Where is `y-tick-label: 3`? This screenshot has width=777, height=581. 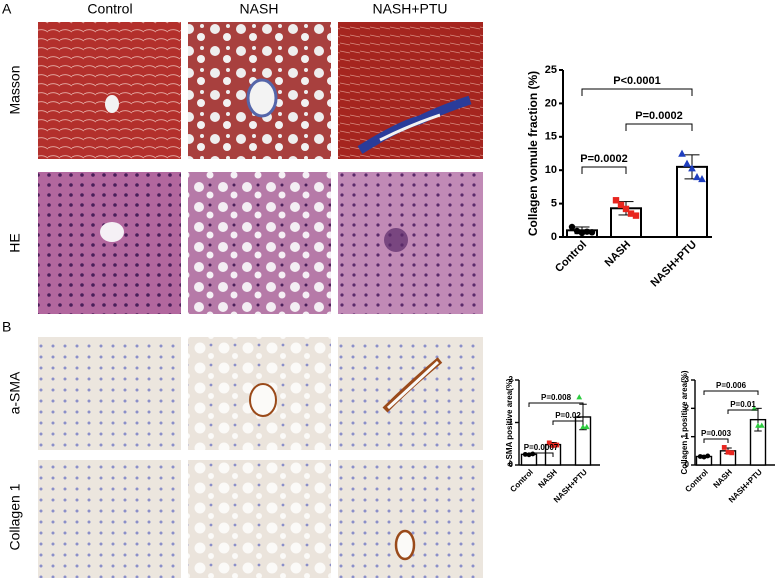 y-tick-label: 3 is located at coordinates (687, 379).